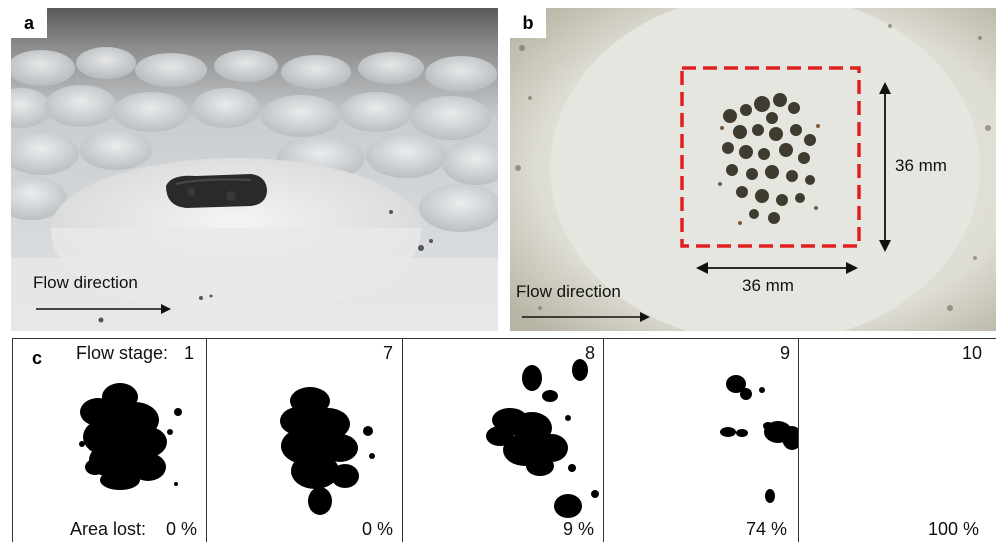  I want to click on region-box, so click(770, 157).